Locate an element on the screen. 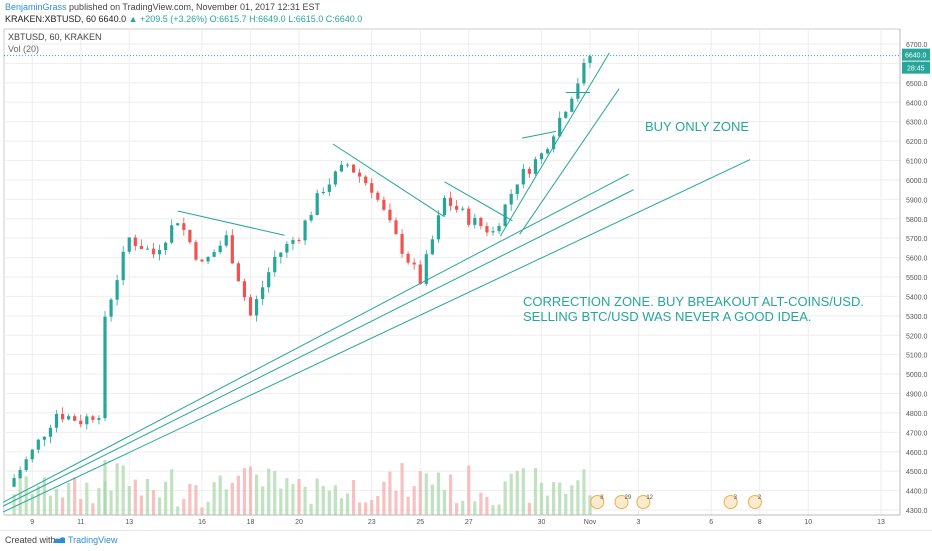 Image resolution: width=932 pixels, height=551 pixels. time-tick-label: 16 is located at coordinates (202, 522).